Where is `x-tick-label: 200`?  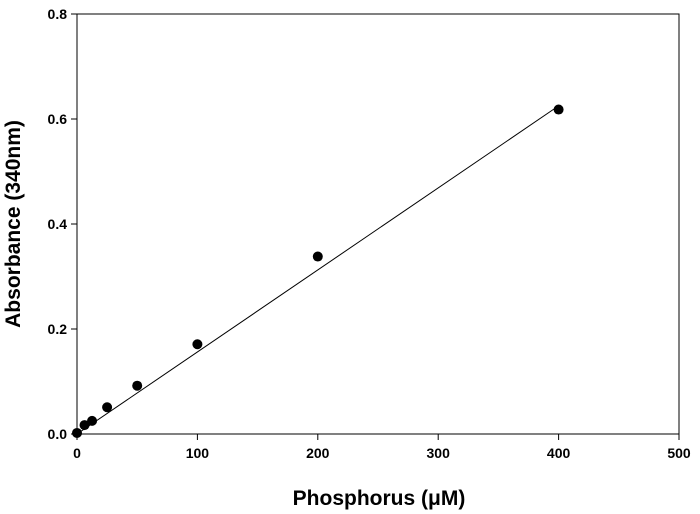
x-tick-label: 200 is located at coordinates (318, 453).